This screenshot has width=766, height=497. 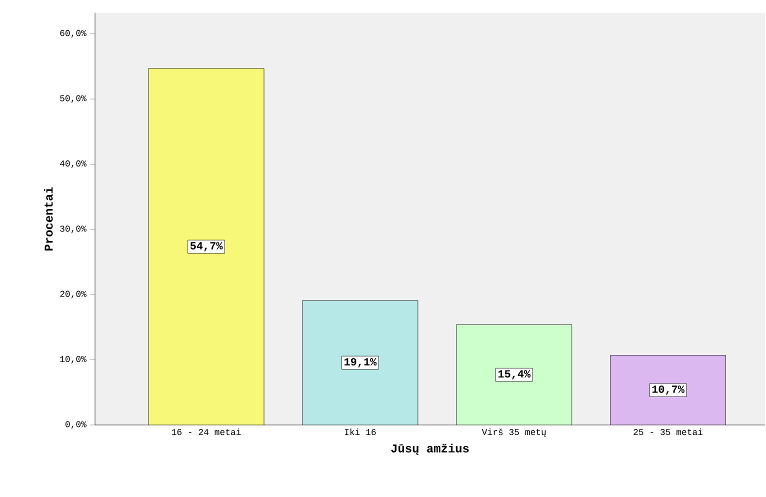 I want to click on data-label: 19,1%, so click(x=360, y=363).